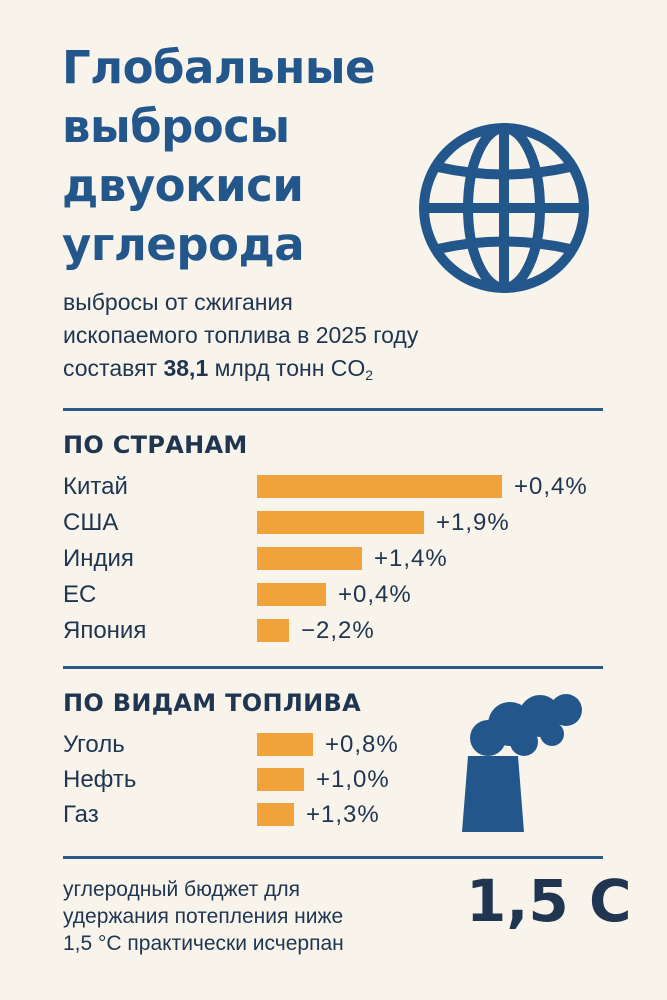 This screenshot has height=1000, width=667. What do you see at coordinates (369, 375) in the screenshot?
I see `emissions-unit-subscript: 2` at bounding box center [369, 375].